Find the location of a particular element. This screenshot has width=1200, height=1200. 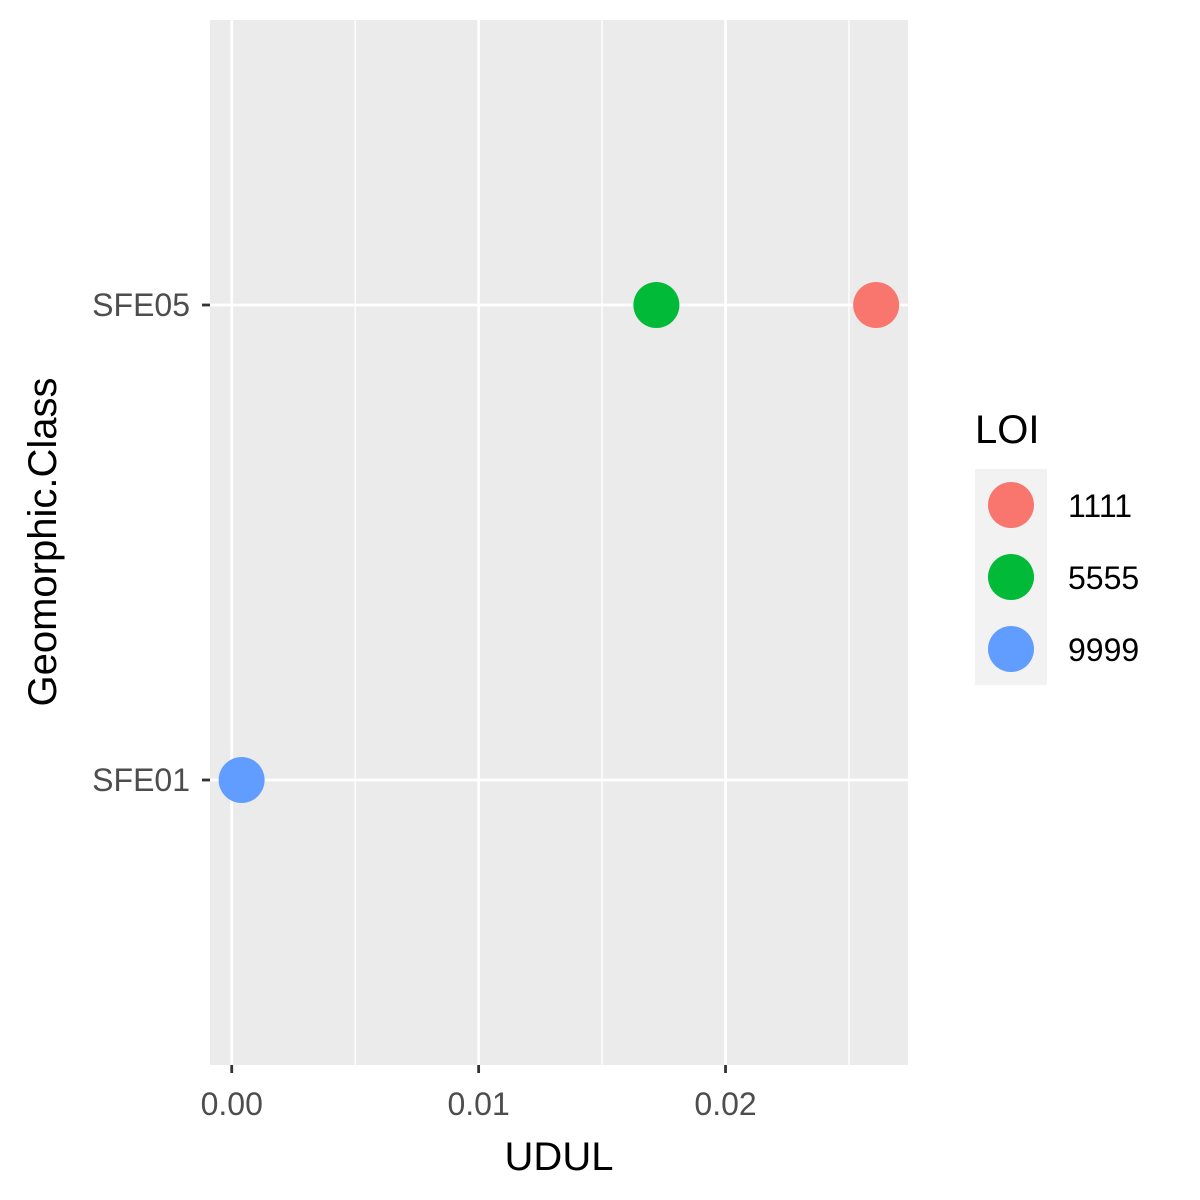

x-axis: 0.00 0.01 0.02 is located at coordinates (479, 1093).